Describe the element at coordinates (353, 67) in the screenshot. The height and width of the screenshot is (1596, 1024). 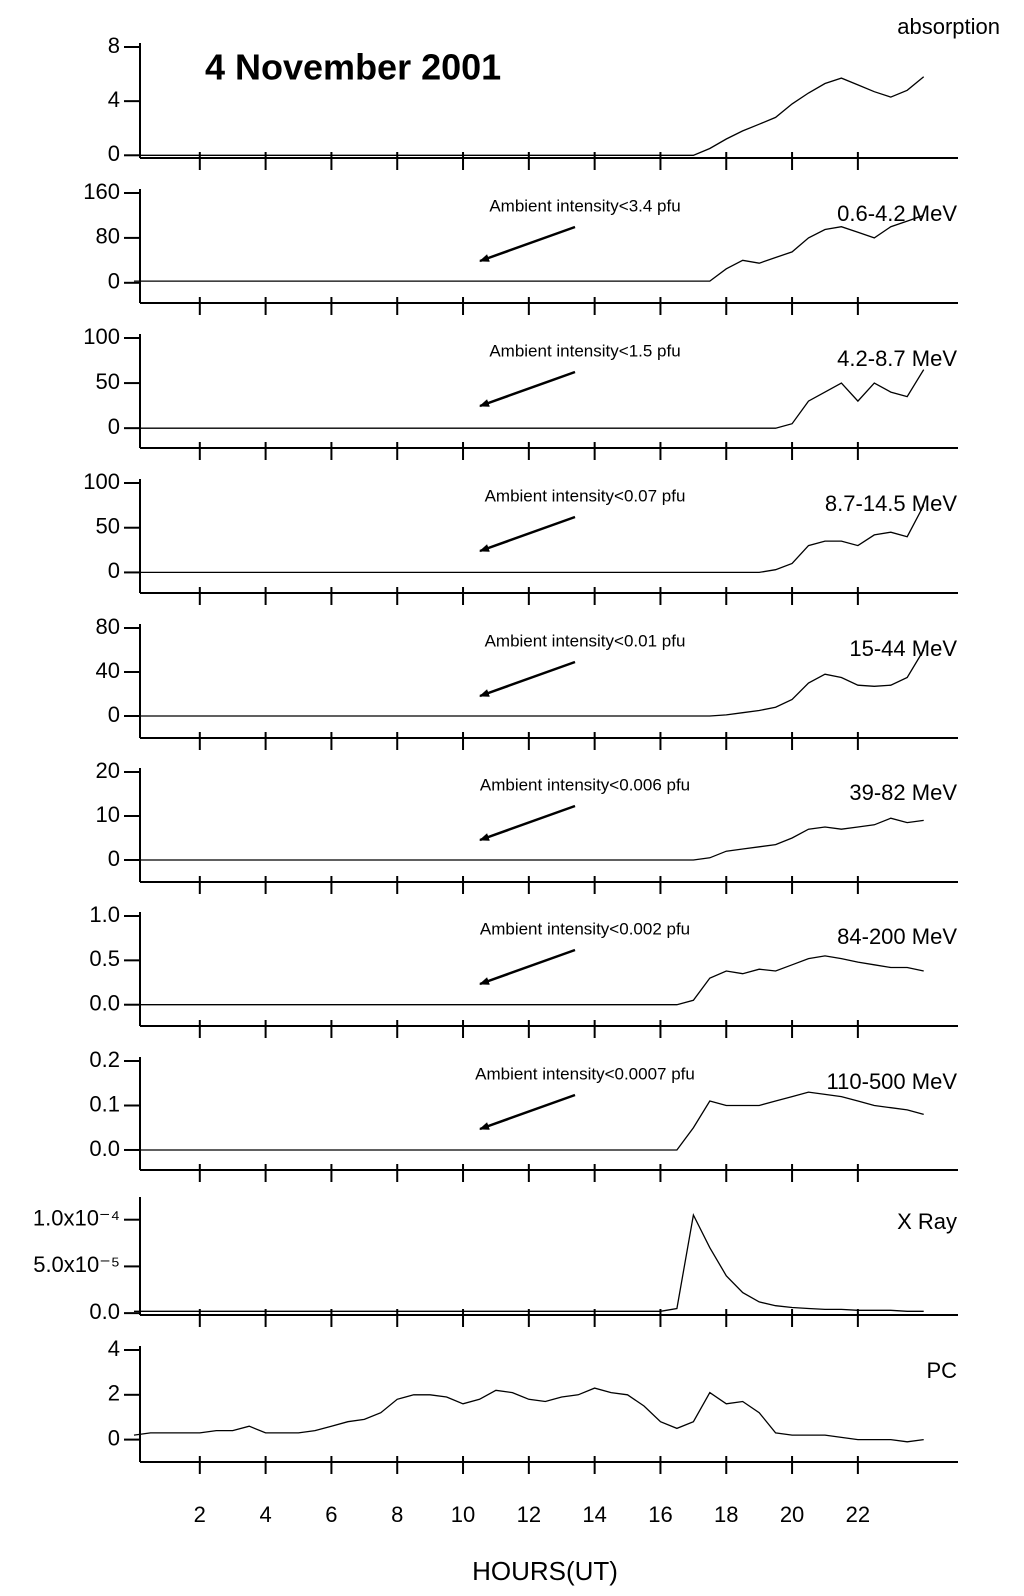
I see `chart-title: 4 November 2001` at that location.